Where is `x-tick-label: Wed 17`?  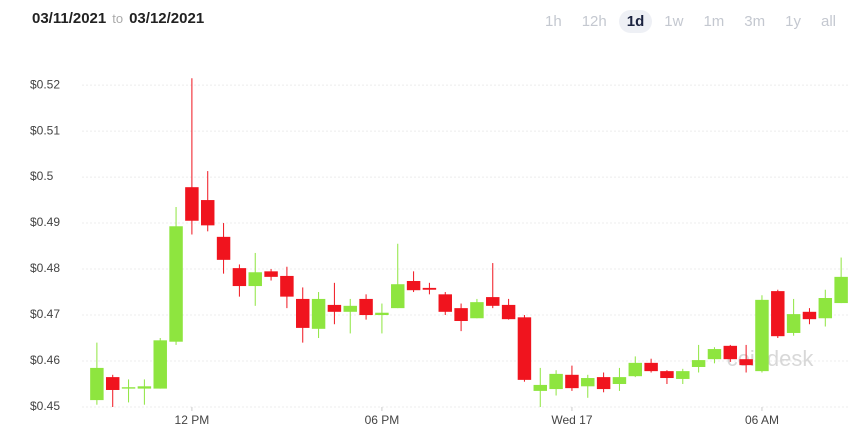
x-tick-label: Wed 17 is located at coordinates (571, 420).